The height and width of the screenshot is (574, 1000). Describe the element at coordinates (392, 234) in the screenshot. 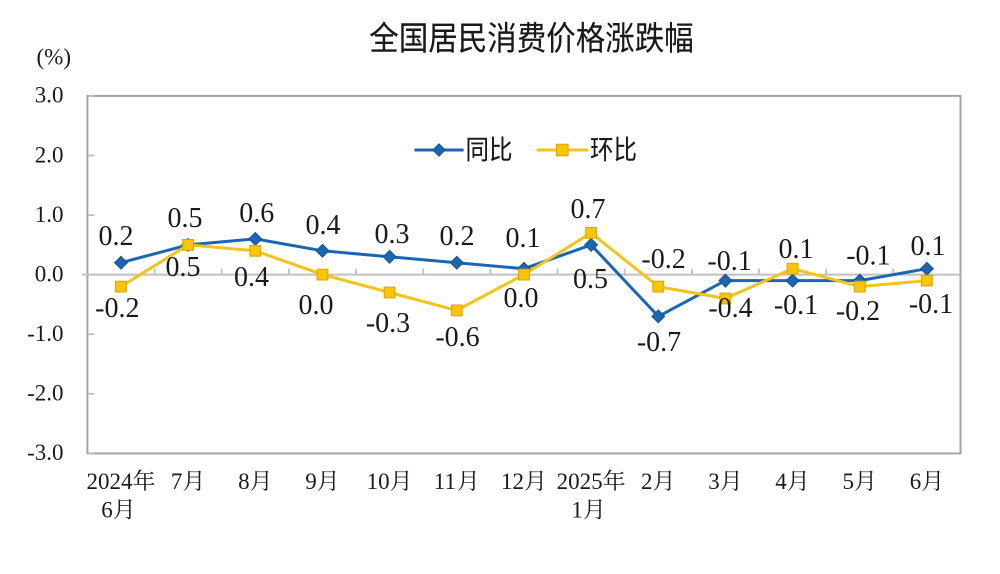

I see `svg-text: 0.3` at that location.